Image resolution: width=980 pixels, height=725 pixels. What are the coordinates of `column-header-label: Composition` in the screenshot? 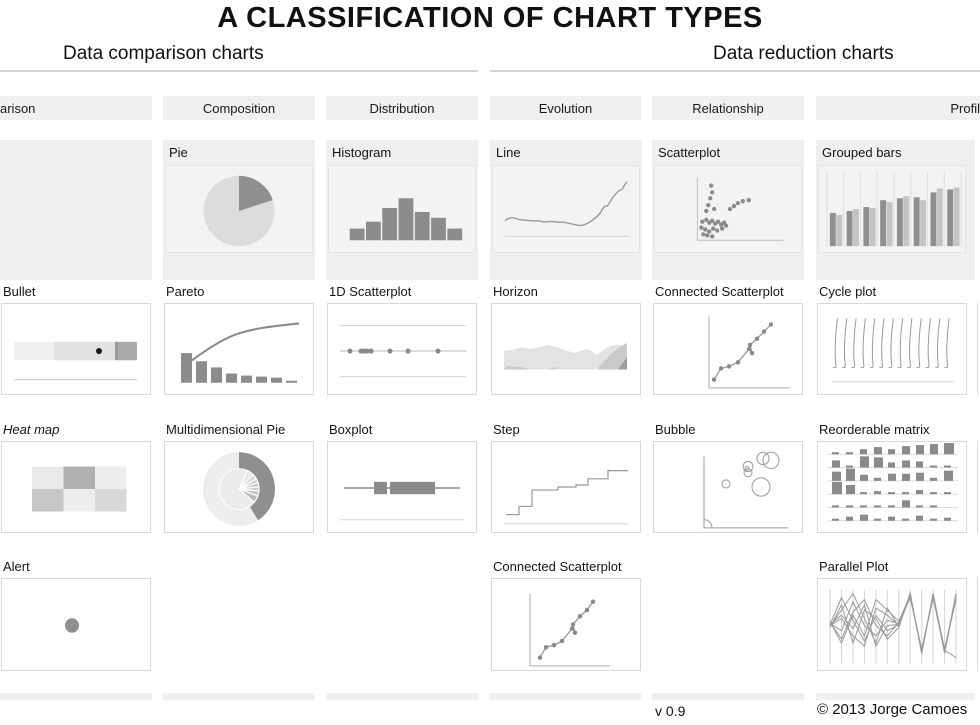 It's located at (239, 108).